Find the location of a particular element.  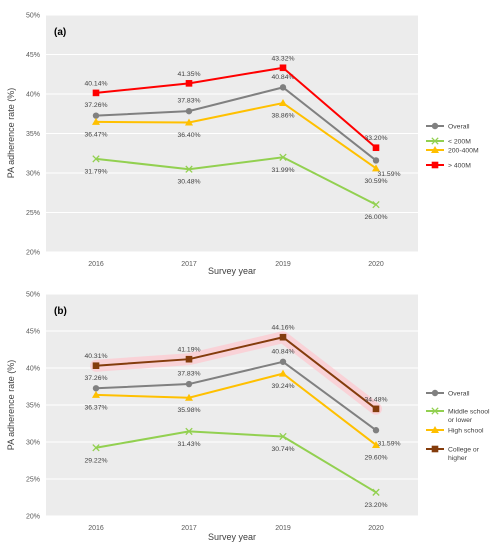

data-label: 36.40% is located at coordinates (188, 135).